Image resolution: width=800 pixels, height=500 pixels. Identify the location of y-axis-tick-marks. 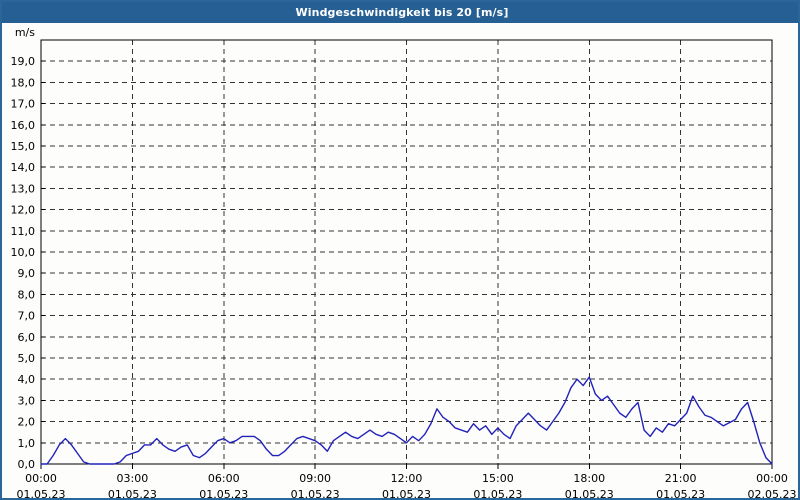
(43, 262).